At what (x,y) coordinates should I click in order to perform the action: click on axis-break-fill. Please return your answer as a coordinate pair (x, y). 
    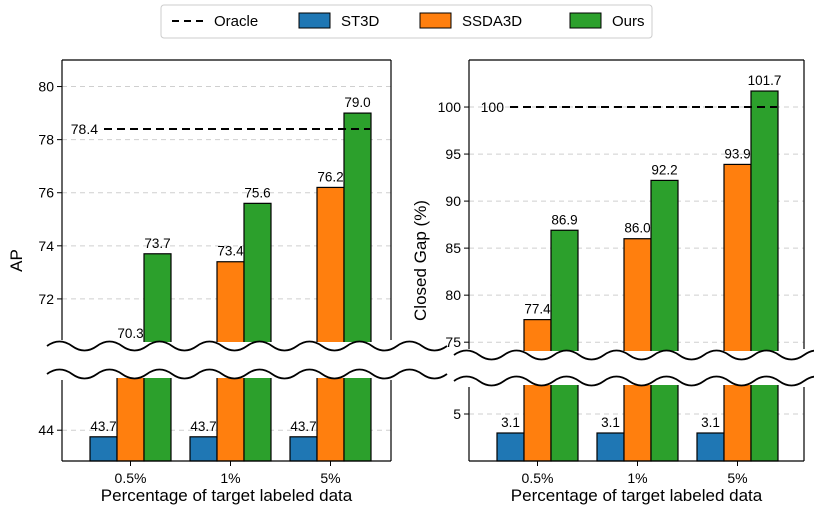
    Looking at the image, I should click on (634, 368).